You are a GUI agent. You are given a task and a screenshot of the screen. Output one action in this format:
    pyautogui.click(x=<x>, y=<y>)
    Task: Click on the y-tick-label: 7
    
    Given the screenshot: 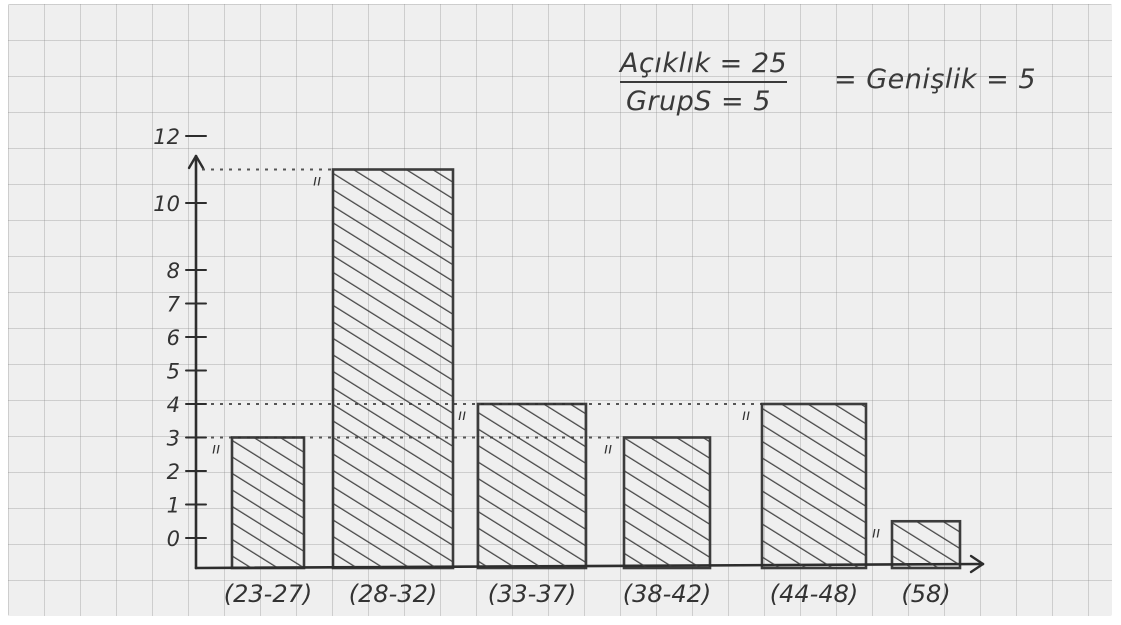 What is the action you would take?
    pyautogui.click(x=174, y=305)
    